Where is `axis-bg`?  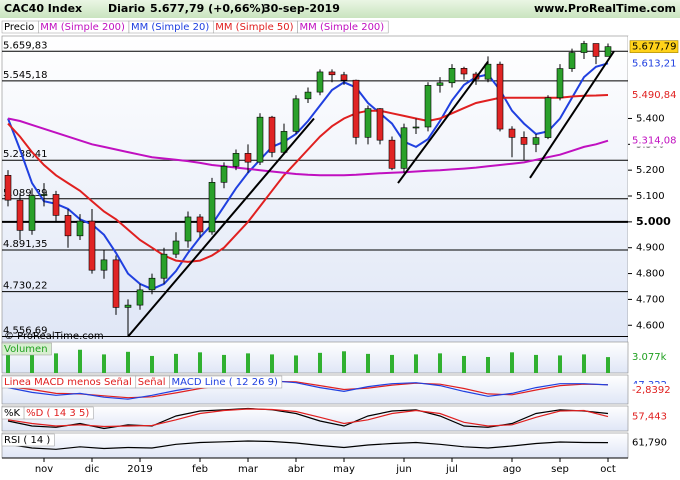
axis-bg is located at coordinates (654, 190).